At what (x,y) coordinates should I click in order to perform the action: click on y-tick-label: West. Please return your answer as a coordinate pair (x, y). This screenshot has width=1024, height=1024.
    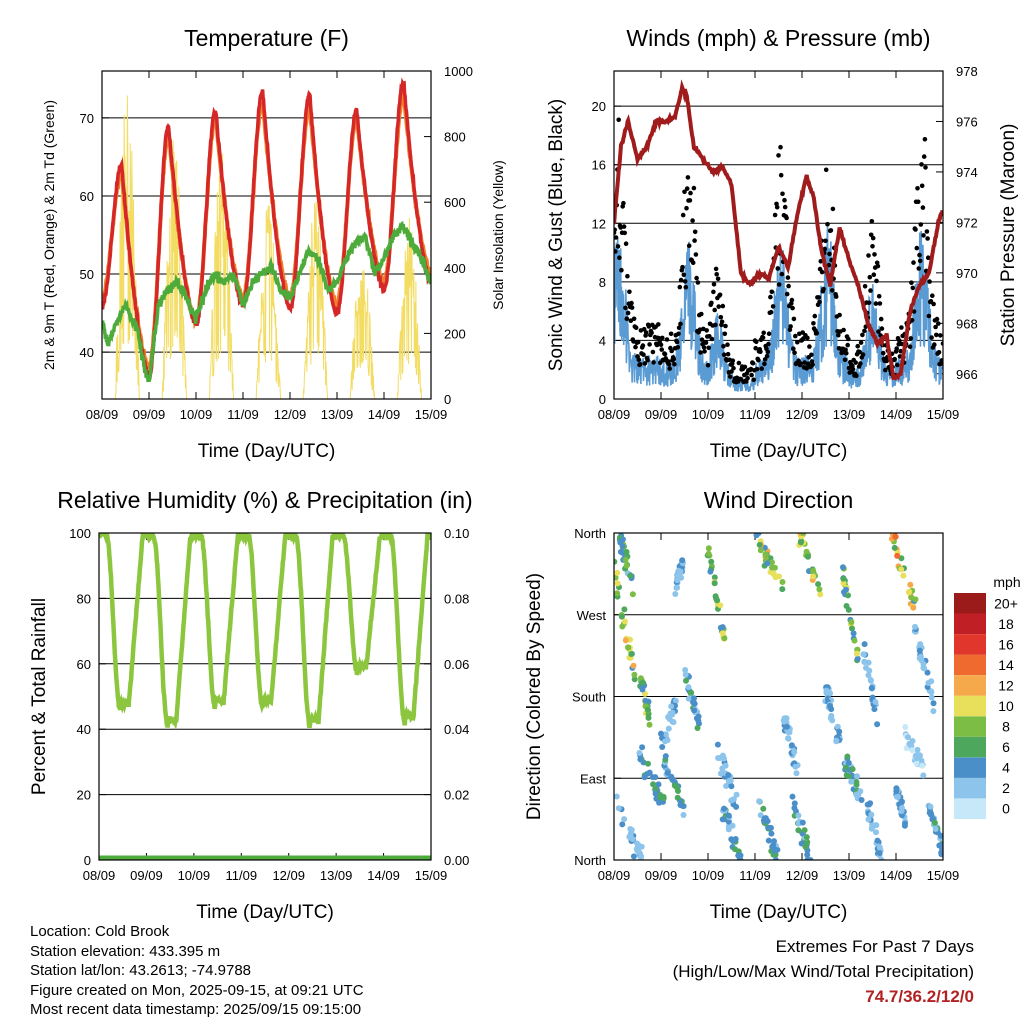
    Looking at the image, I should click on (592, 615).